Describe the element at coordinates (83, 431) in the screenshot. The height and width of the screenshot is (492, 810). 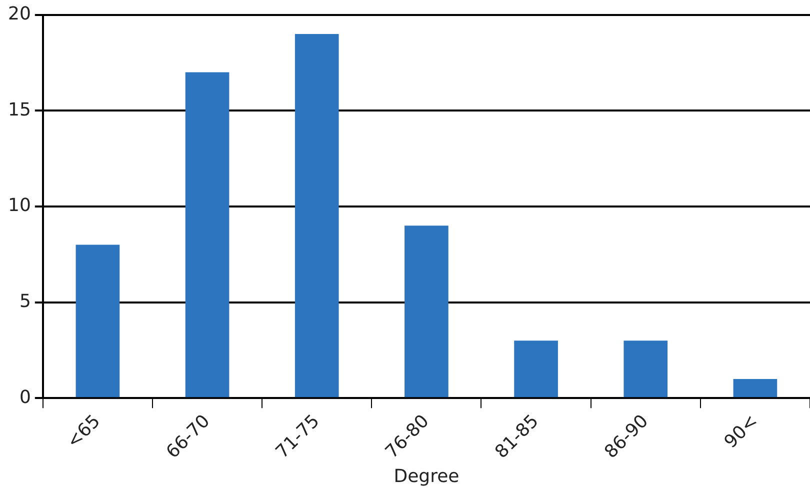
I see `x-tick-label: <65` at that location.